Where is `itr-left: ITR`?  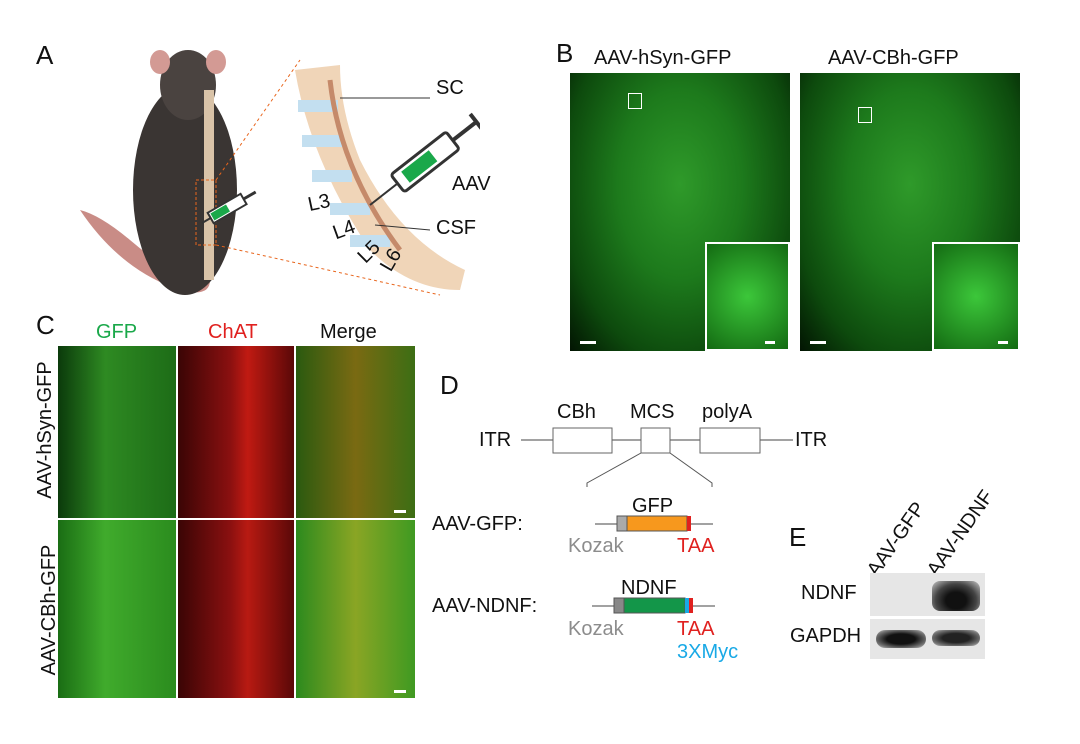 itr-left: ITR is located at coordinates (495, 440).